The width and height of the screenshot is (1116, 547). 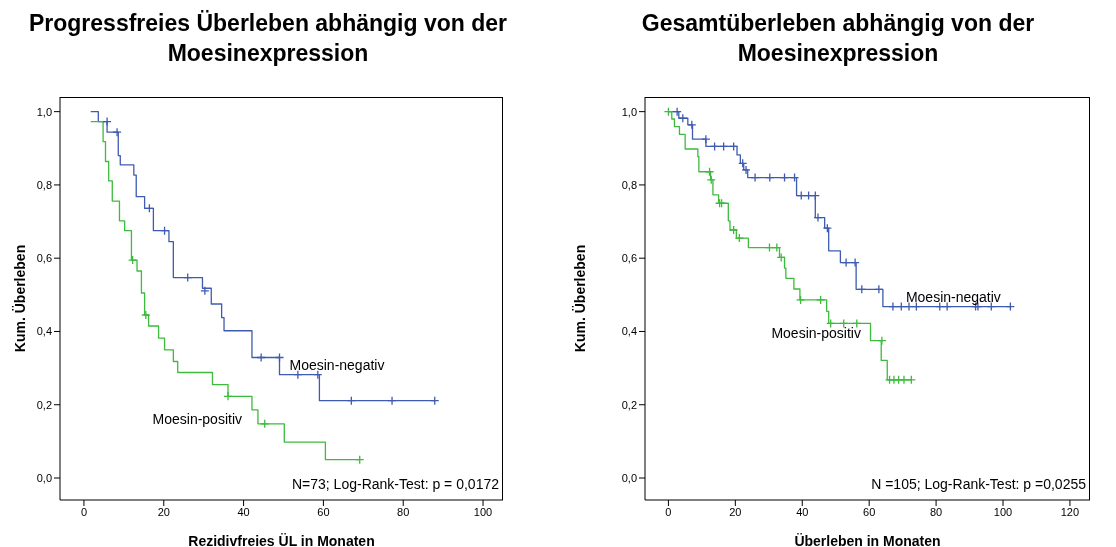 What do you see at coordinates (268, 38) in the screenshot?
I see `chart-title: Progressfreies Überleben abhängig von der Moesinexpression` at bounding box center [268, 38].